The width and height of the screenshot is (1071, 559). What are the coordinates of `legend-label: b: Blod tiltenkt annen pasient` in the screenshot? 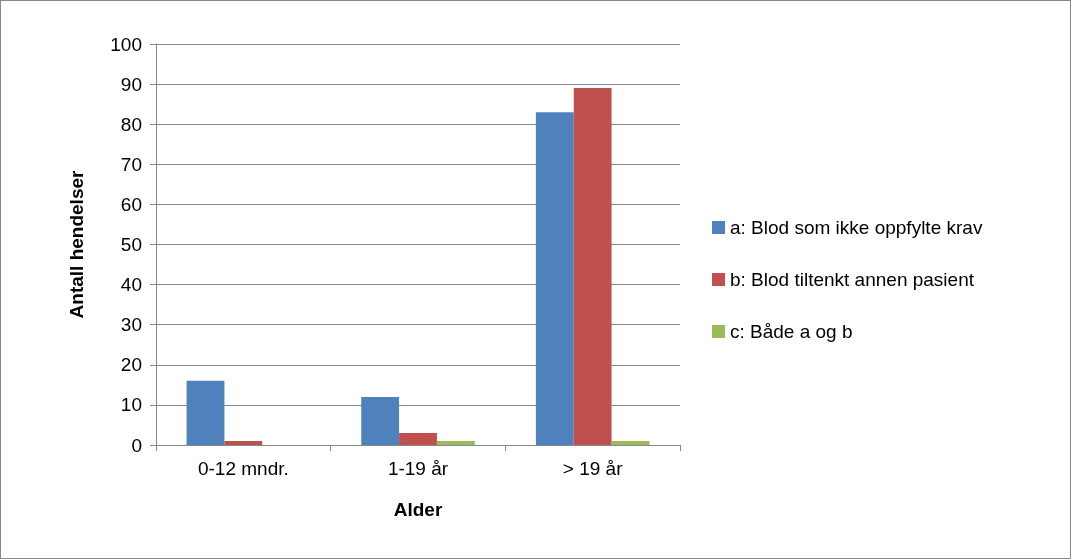 It's located at (852, 279).